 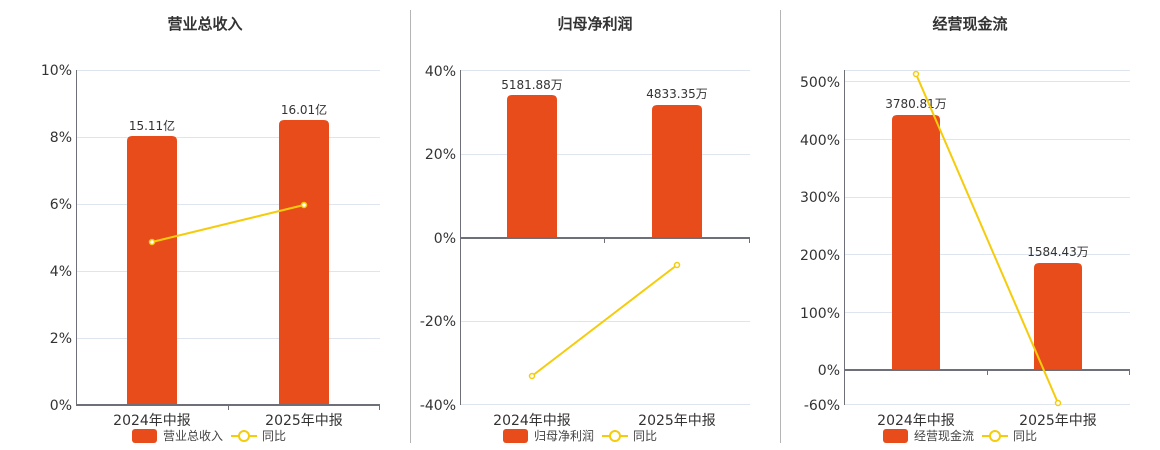 What do you see at coordinates (438, 322) in the screenshot?
I see `y-tick-label: -20%` at bounding box center [438, 322].